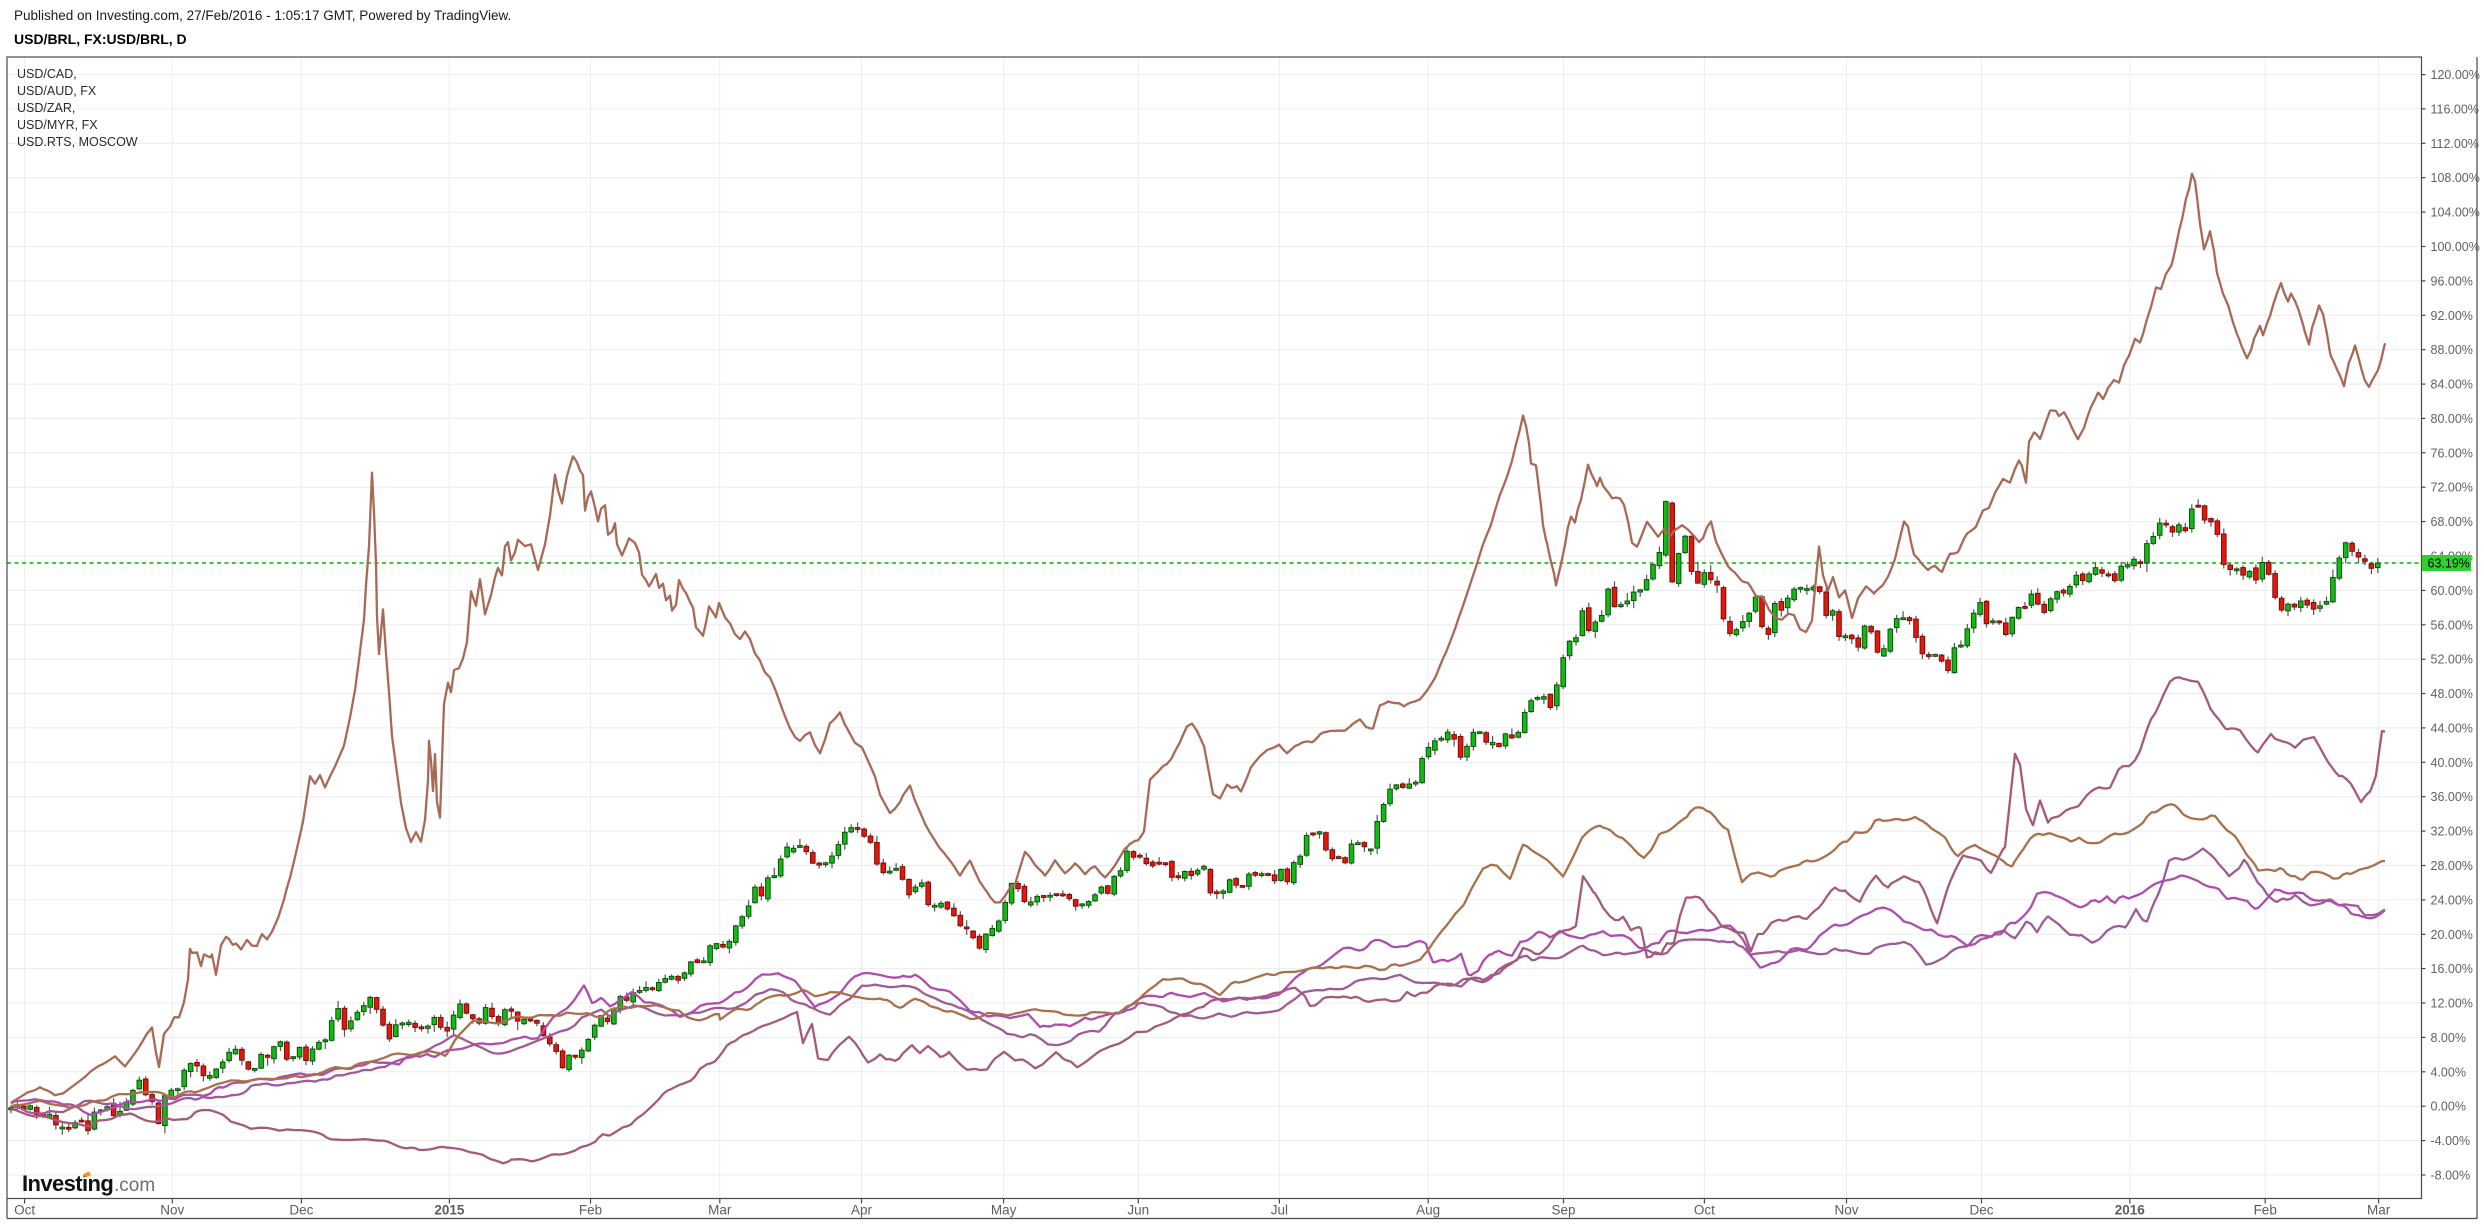 Image resolution: width=2484 pixels, height=1227 pixels. Describe the element at coordinates (57, 91) in the screenshot. I see `svg-text: USD/AUD, FX` at that location.